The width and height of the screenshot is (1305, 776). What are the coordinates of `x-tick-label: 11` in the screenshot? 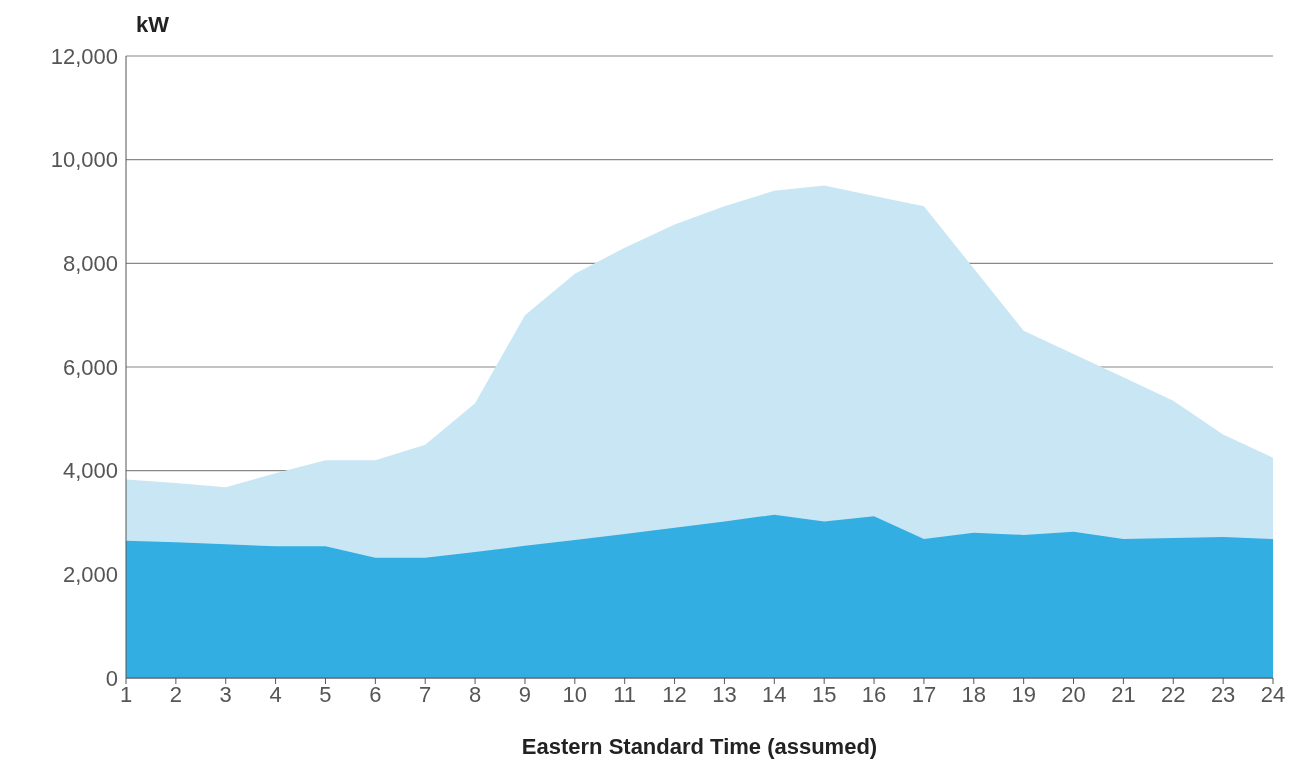 It's located at (625, 694).